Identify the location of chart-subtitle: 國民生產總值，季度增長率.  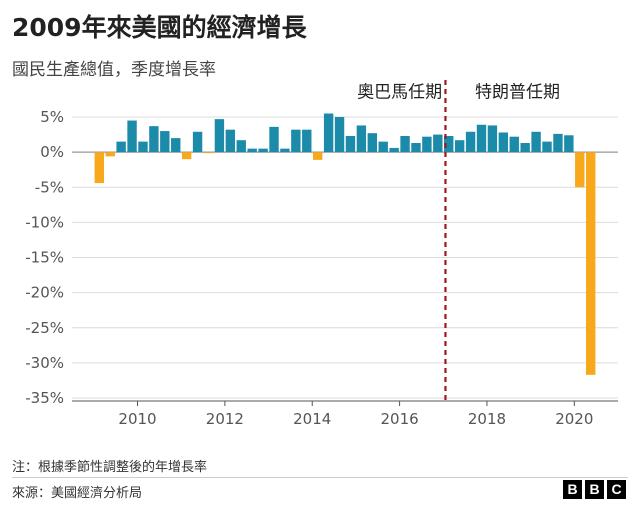
(114, 70).